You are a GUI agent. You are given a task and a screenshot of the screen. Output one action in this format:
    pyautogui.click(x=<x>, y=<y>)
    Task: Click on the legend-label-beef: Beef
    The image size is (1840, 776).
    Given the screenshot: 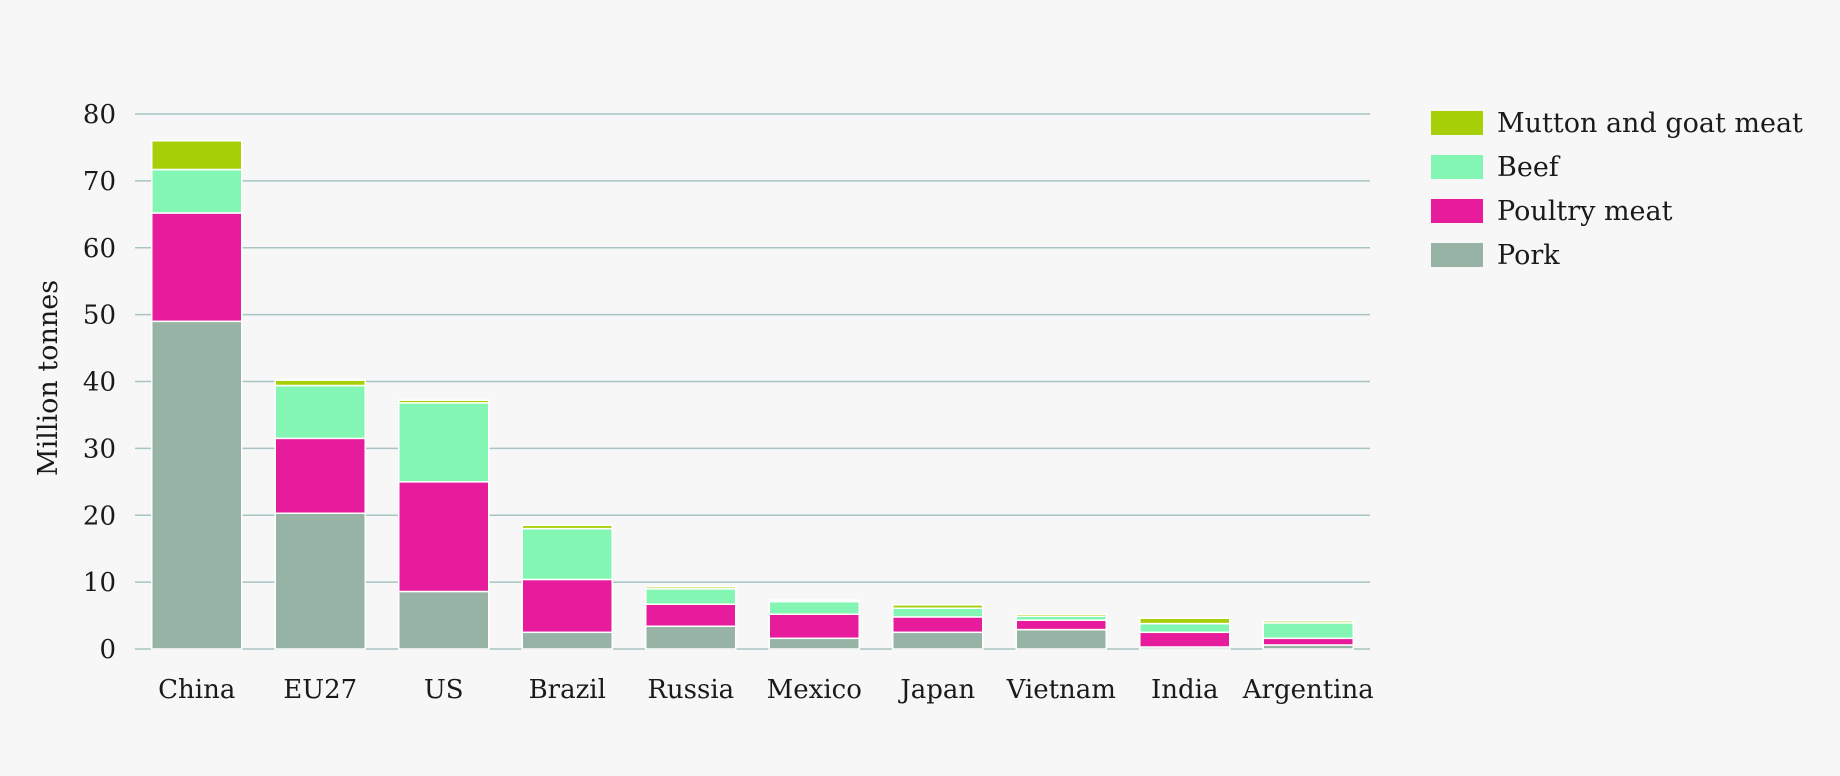 What is the action you would take?
    pyautogui.click(x=1529, y=167)
    